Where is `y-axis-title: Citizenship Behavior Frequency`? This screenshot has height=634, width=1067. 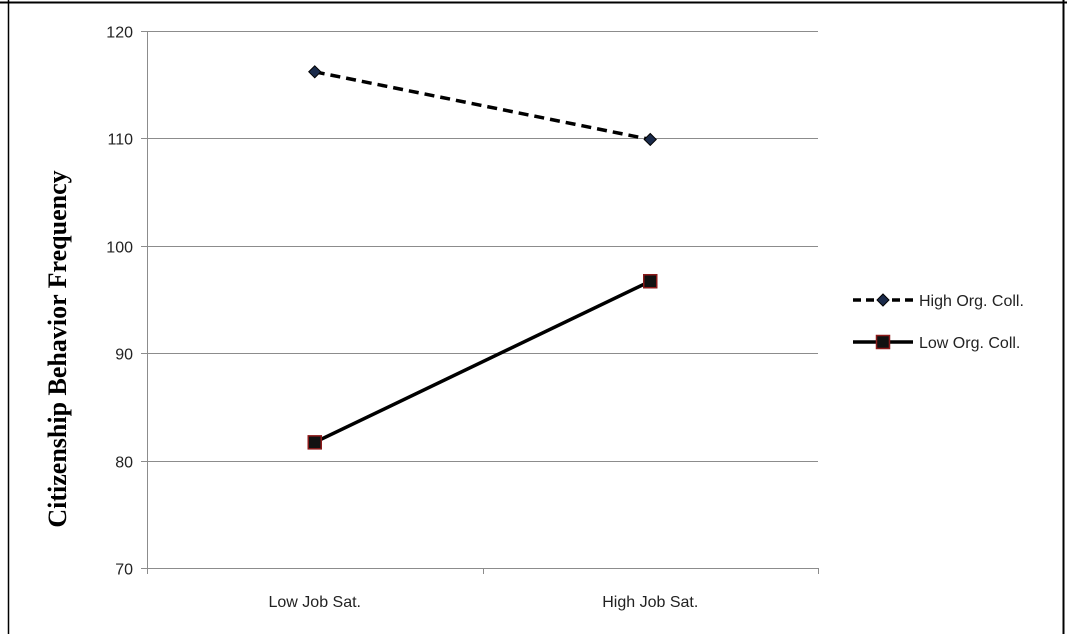 y-axis-title: Citizenship Behavior Frequency is located at coordinates (57, 348).